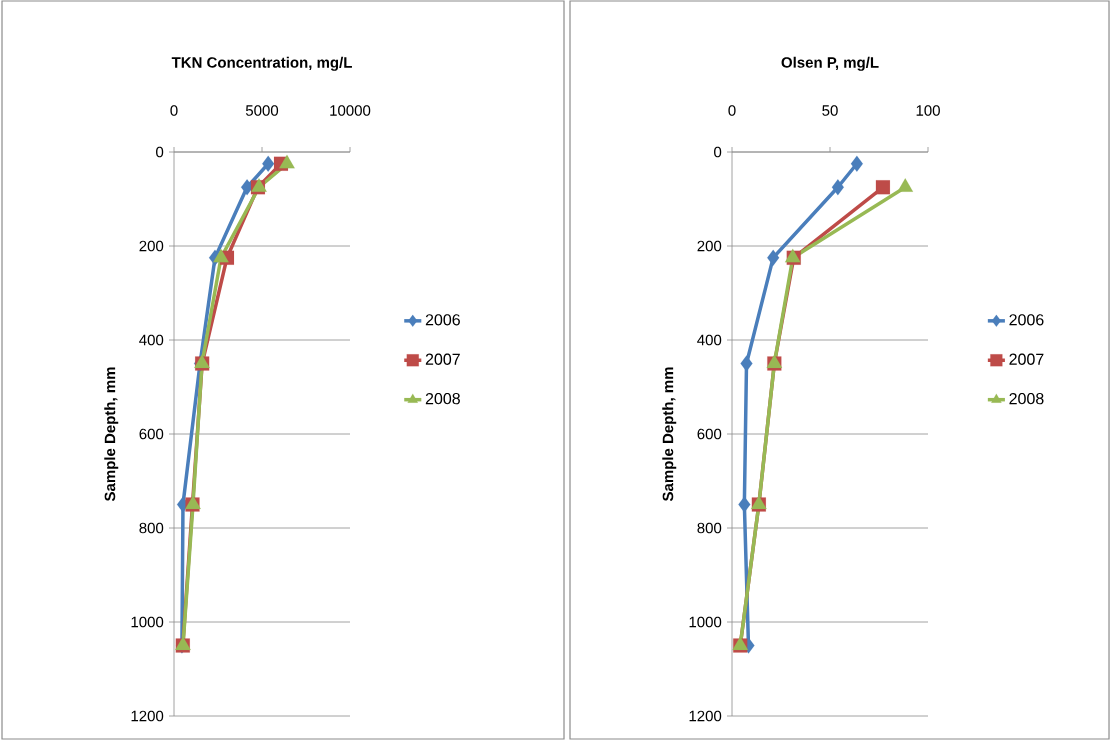  Describe the element at coordinates (350, 110) in the screenshot. I see `x-tick-label: 10000` at that location.